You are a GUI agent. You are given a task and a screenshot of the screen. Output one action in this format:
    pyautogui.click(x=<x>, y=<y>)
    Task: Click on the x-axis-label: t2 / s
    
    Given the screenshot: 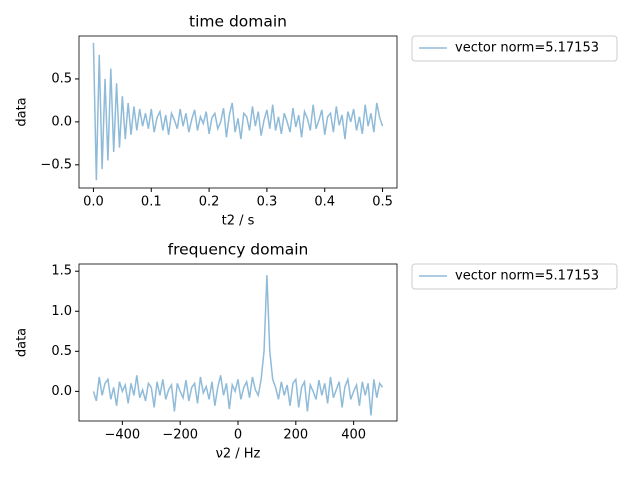 What is the action you would take?
    pyautogui.click(x=238, y=221)
    